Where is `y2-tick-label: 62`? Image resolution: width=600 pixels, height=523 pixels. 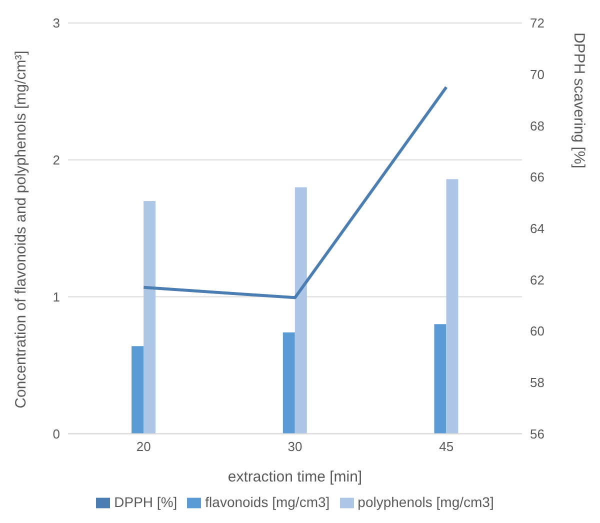 y2-tick-label: 62 is located at coordinates (537, 280).